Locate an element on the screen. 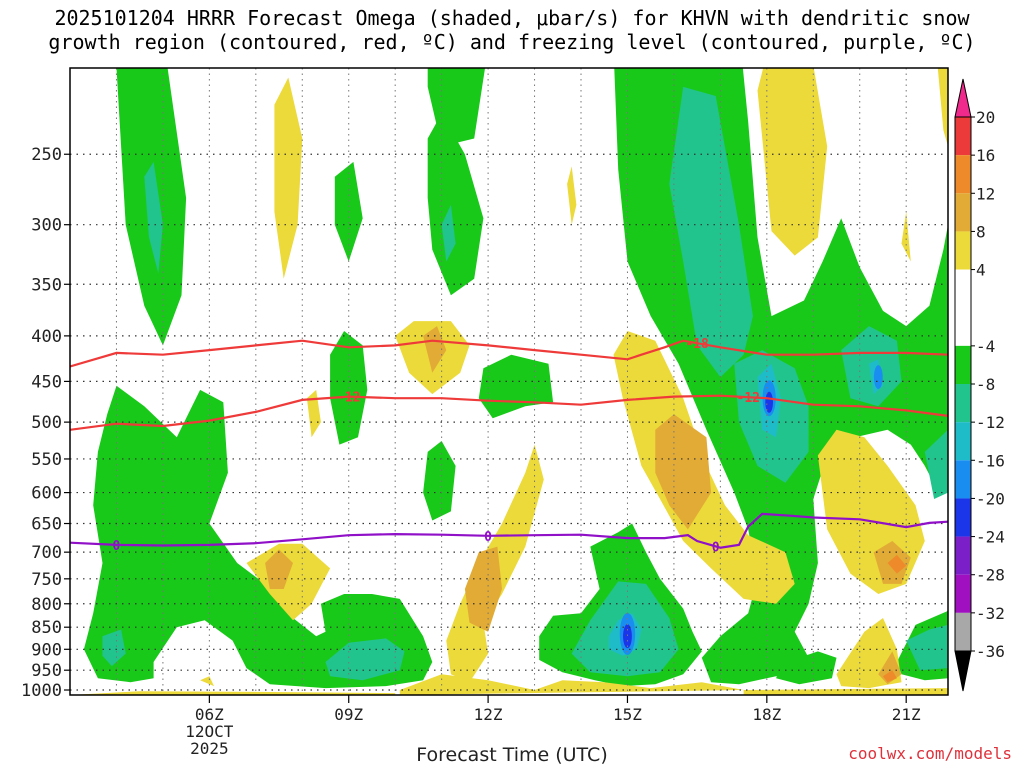  colorbar-label: 12 is located at coordinates (985, 193).